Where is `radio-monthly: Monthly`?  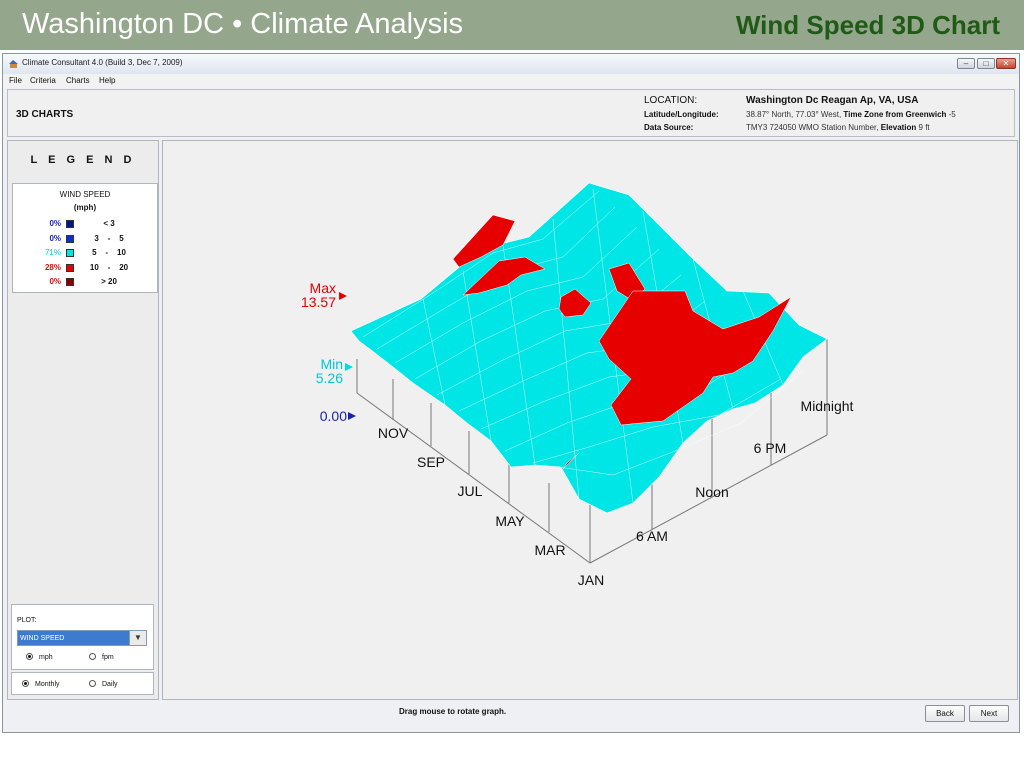
radio-monthly: Monthly is located at coordinates (41, 684).